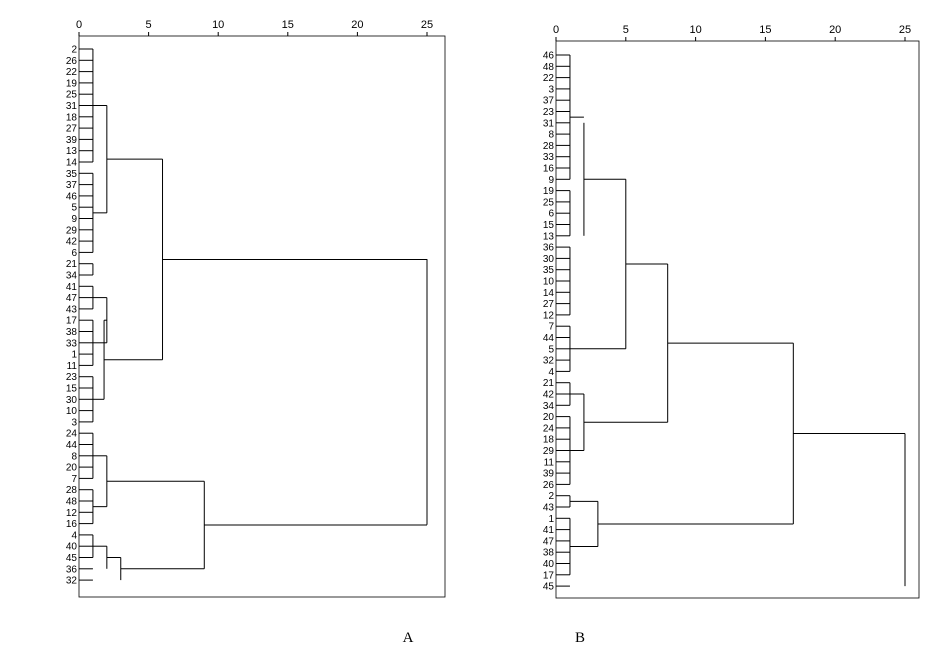  Describe the element at coordinates (556, 30) in the screenshot. I see `axis-tick-label: 0` at that location.